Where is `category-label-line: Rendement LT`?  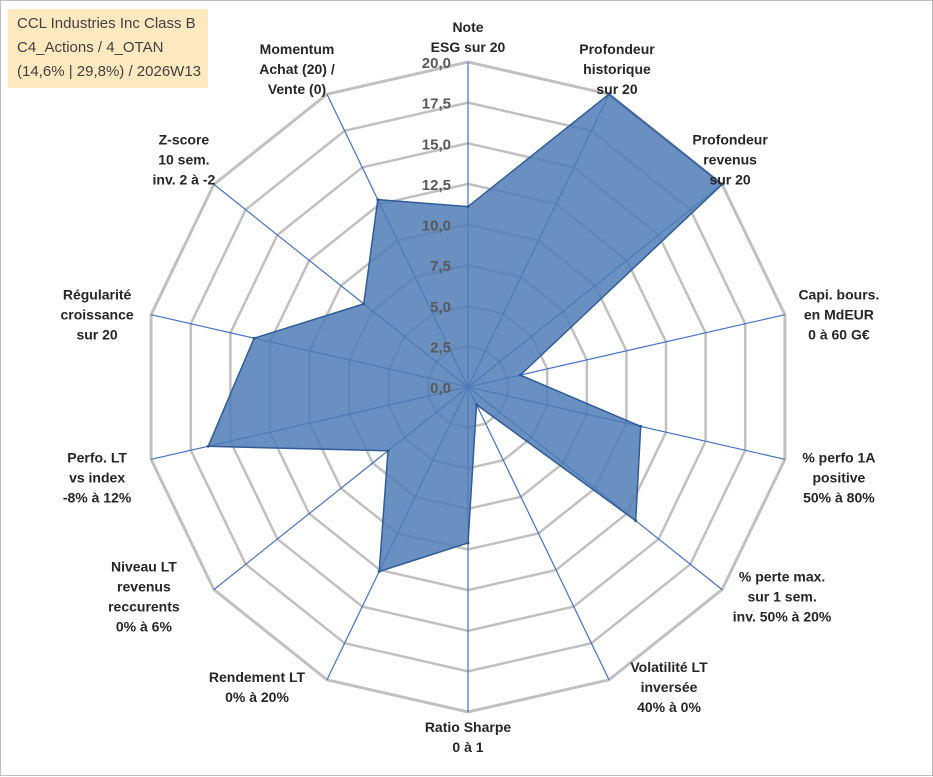 category-label-line: Rendement LT is located at coordinates (257, 677).